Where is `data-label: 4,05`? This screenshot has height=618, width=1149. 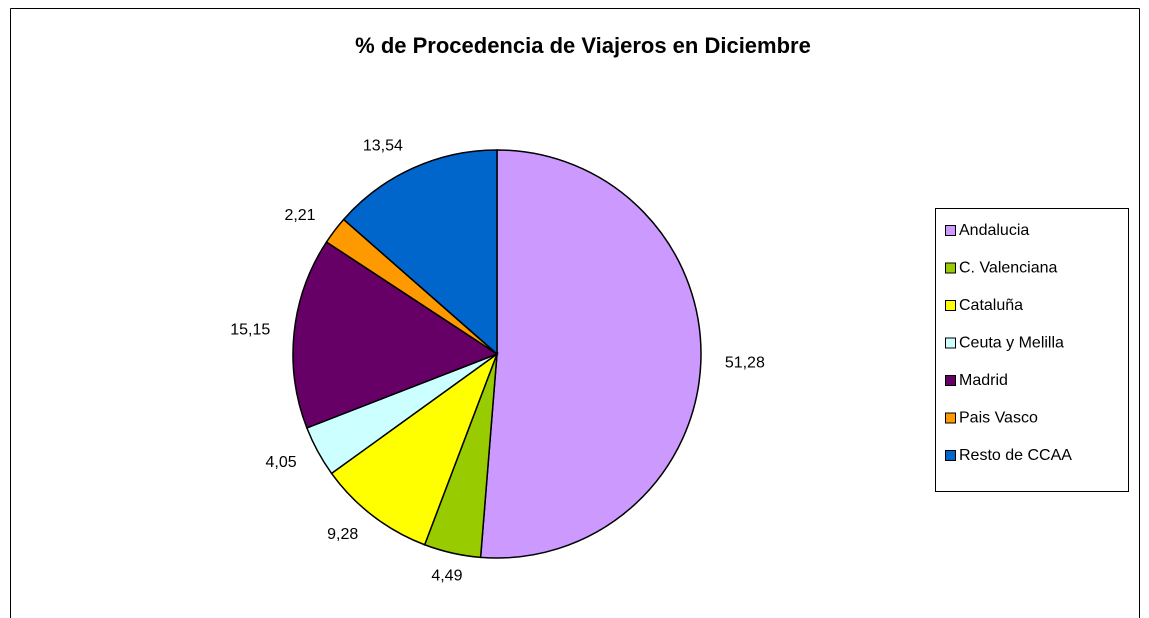
data-label: 4,05 is located at coordinates (281, 462).